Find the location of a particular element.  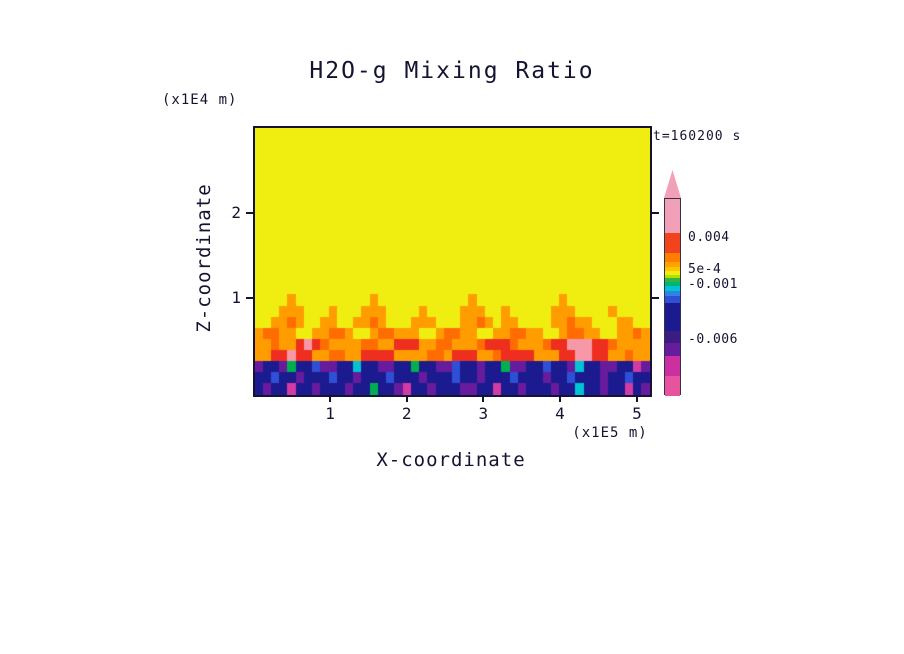

x-tick-label: 2 is located at coordinates (406, 413).